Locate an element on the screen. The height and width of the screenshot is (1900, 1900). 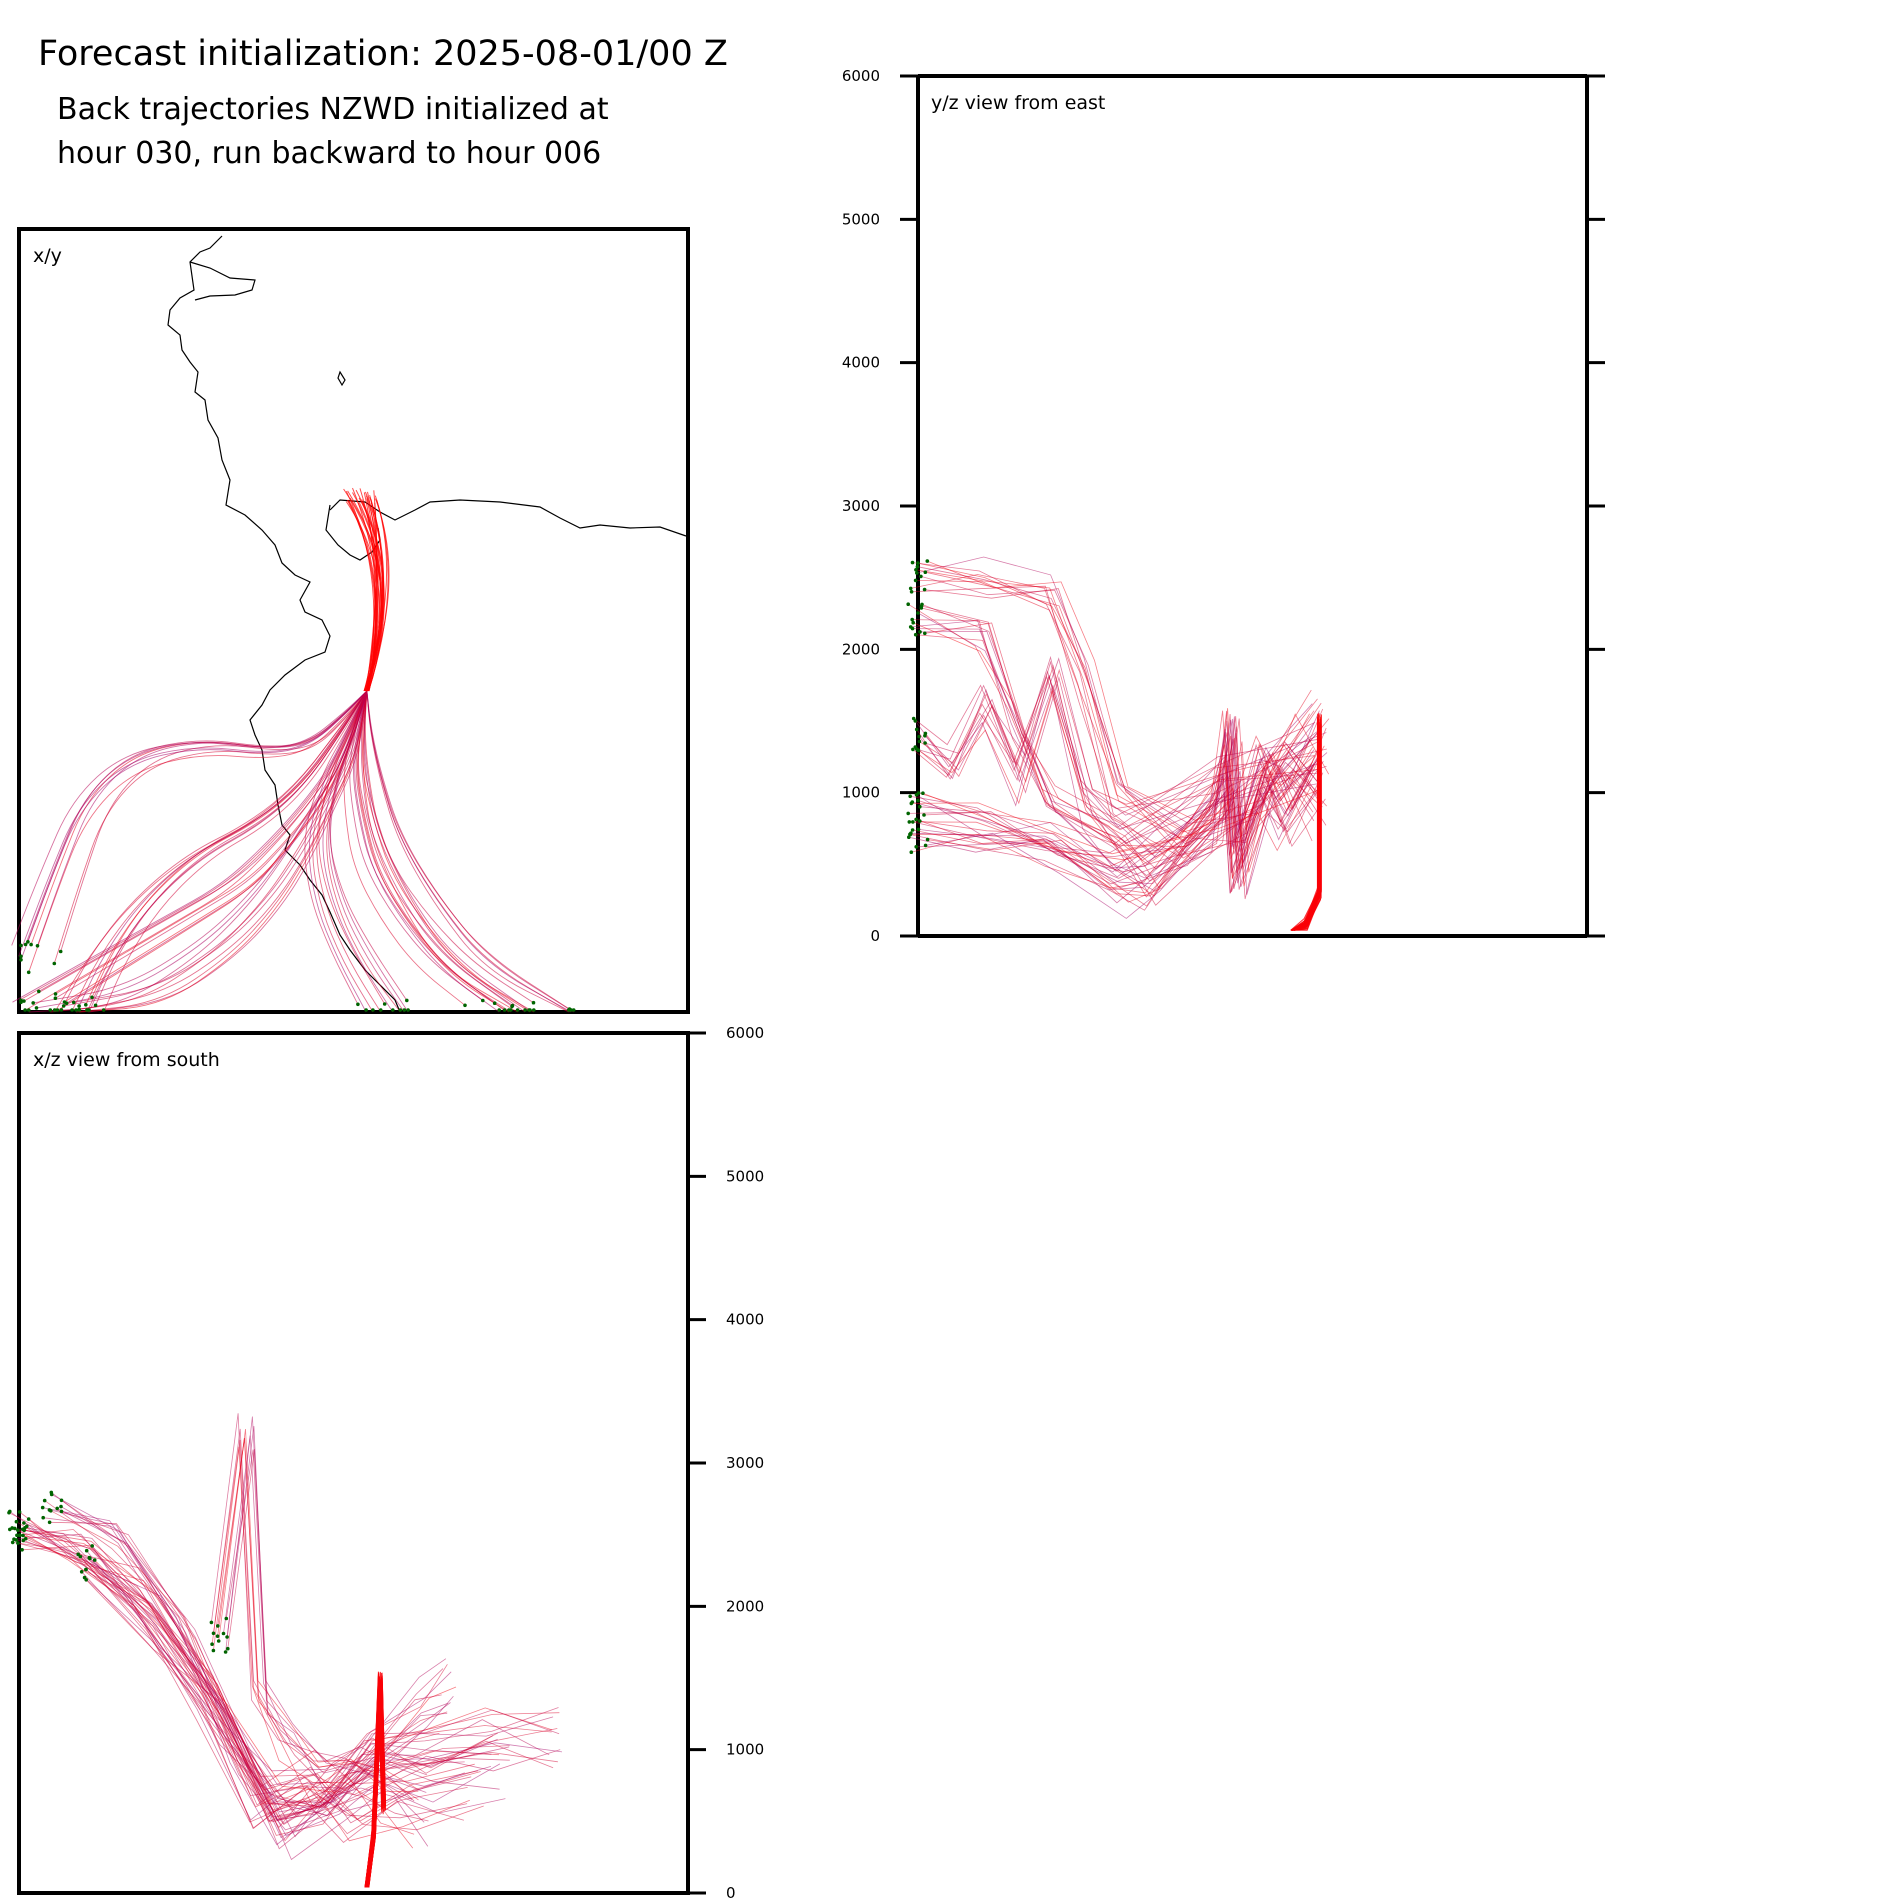
panel-xz-yaxis: 0 1000 2000 3000 4000 5000 6000 is located at coordinates (726, 1462).